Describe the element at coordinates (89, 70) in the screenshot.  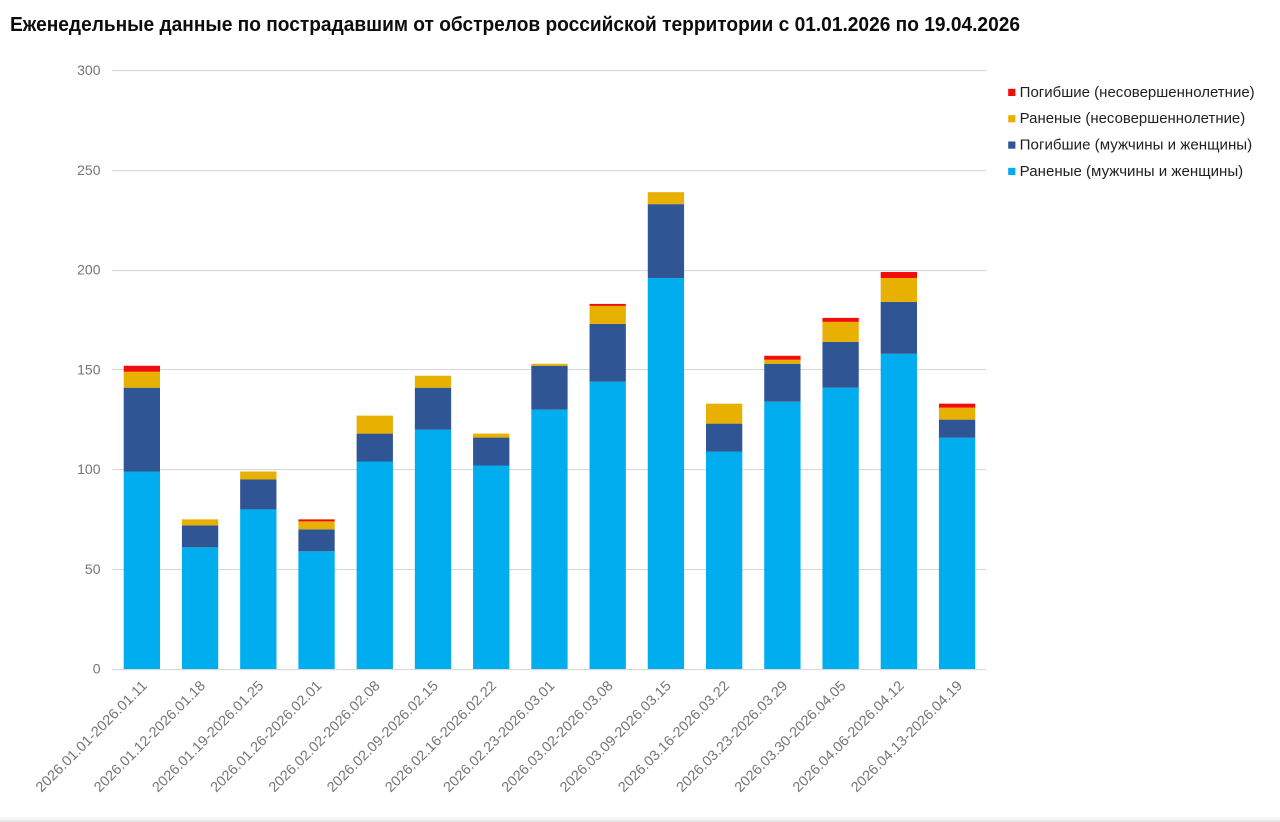
I see `svg-text: 300` at that location.